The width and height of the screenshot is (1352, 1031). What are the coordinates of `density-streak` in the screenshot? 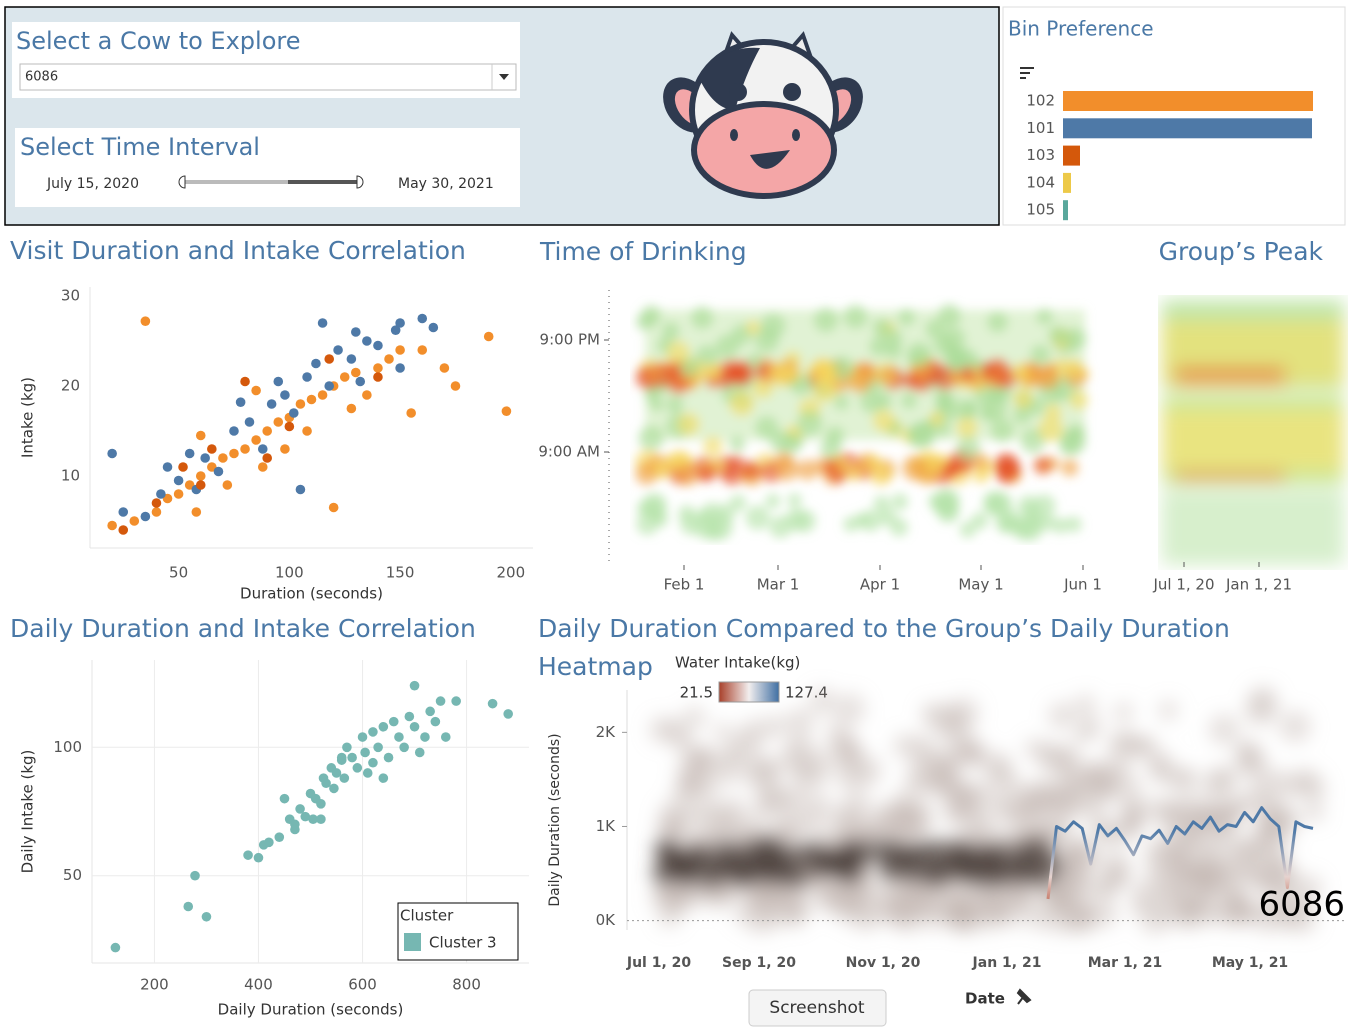 It's located at (1230, 372).